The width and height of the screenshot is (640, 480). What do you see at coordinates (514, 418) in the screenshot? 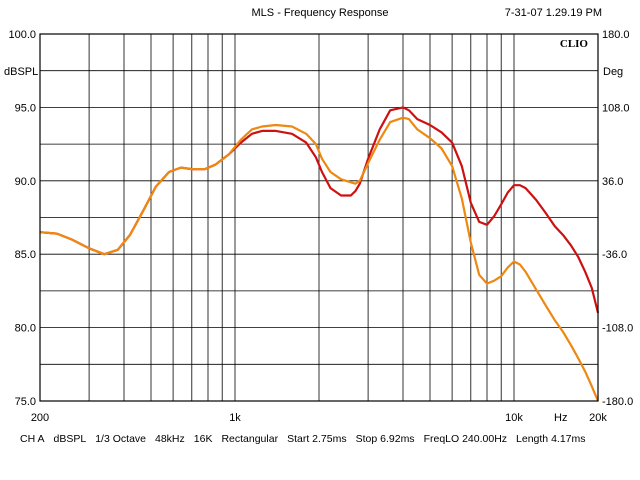
I see `x-tick-label: 10k` at bounding box center [514, 418].